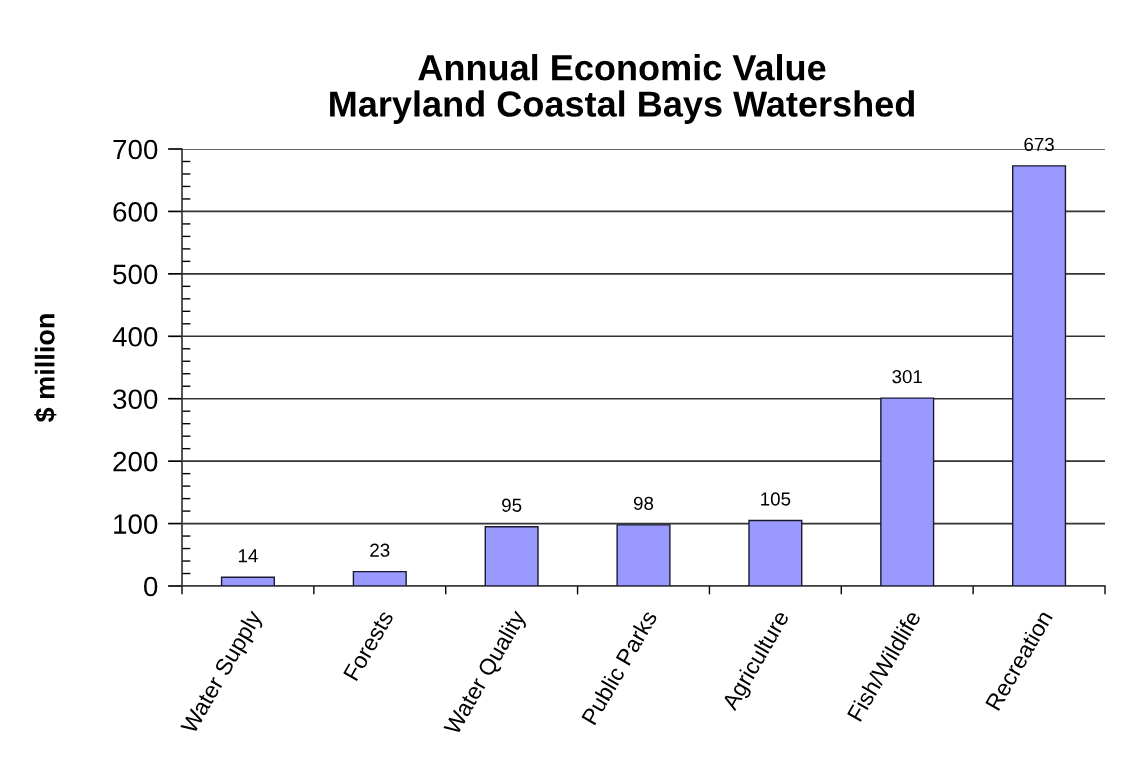 This screenshot has height=784, width=1132. Describe the element at coordinates (622, 89) in the screenshot. I see `chart-title: Annual Economic Value Maryland Coastal Bays Watershed` at that location.